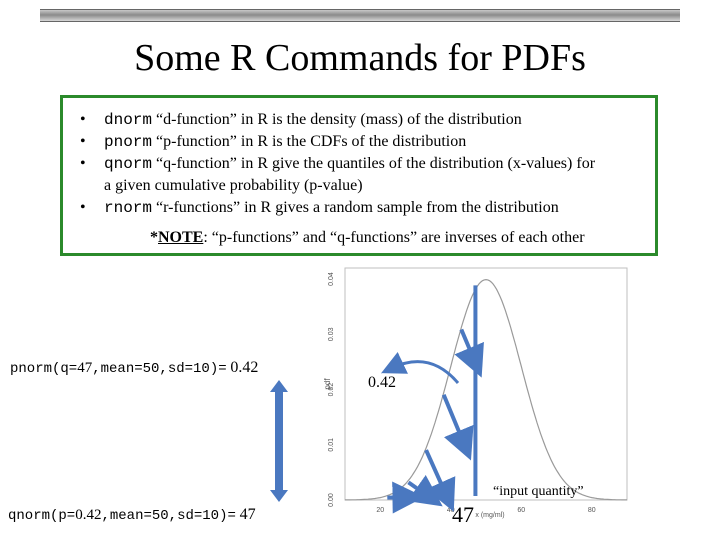 This screenshot has height=540, width=720. Describe the element at coordinates (244, 367) in the screenshot. I see `pnorm-result: 0.42` at that location.